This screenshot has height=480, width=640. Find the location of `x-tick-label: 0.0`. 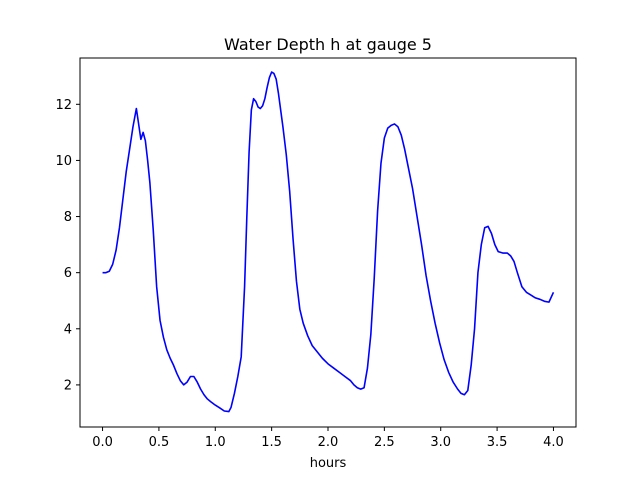

x-tick-label: 0.0 is located at coordinates (102, 442).